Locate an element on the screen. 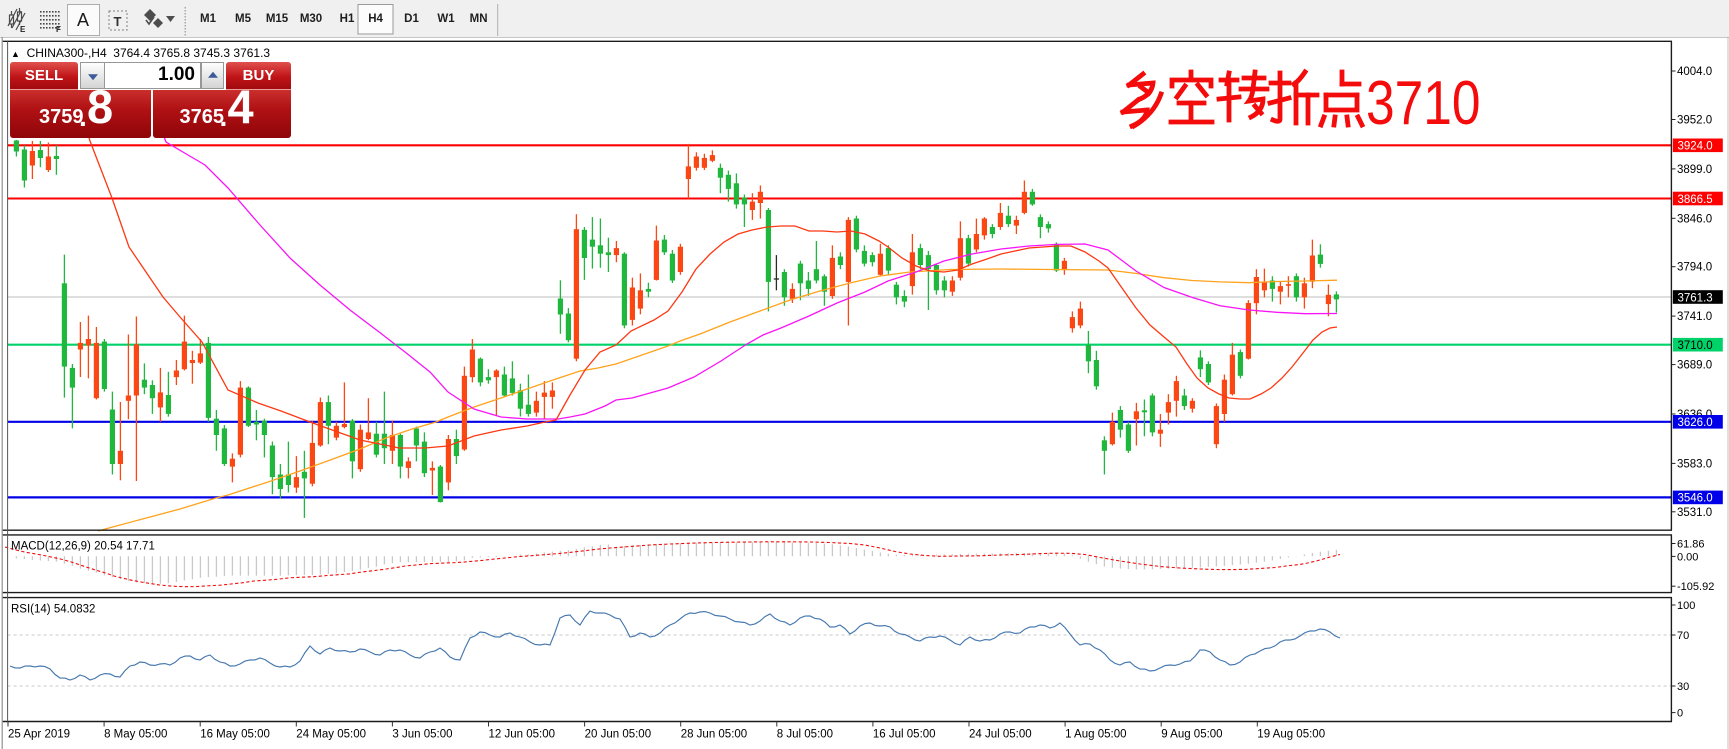 The width and height of the screenshot is (1729, 749). svg-text: 0.00 is located at coordinates (1687, 557).